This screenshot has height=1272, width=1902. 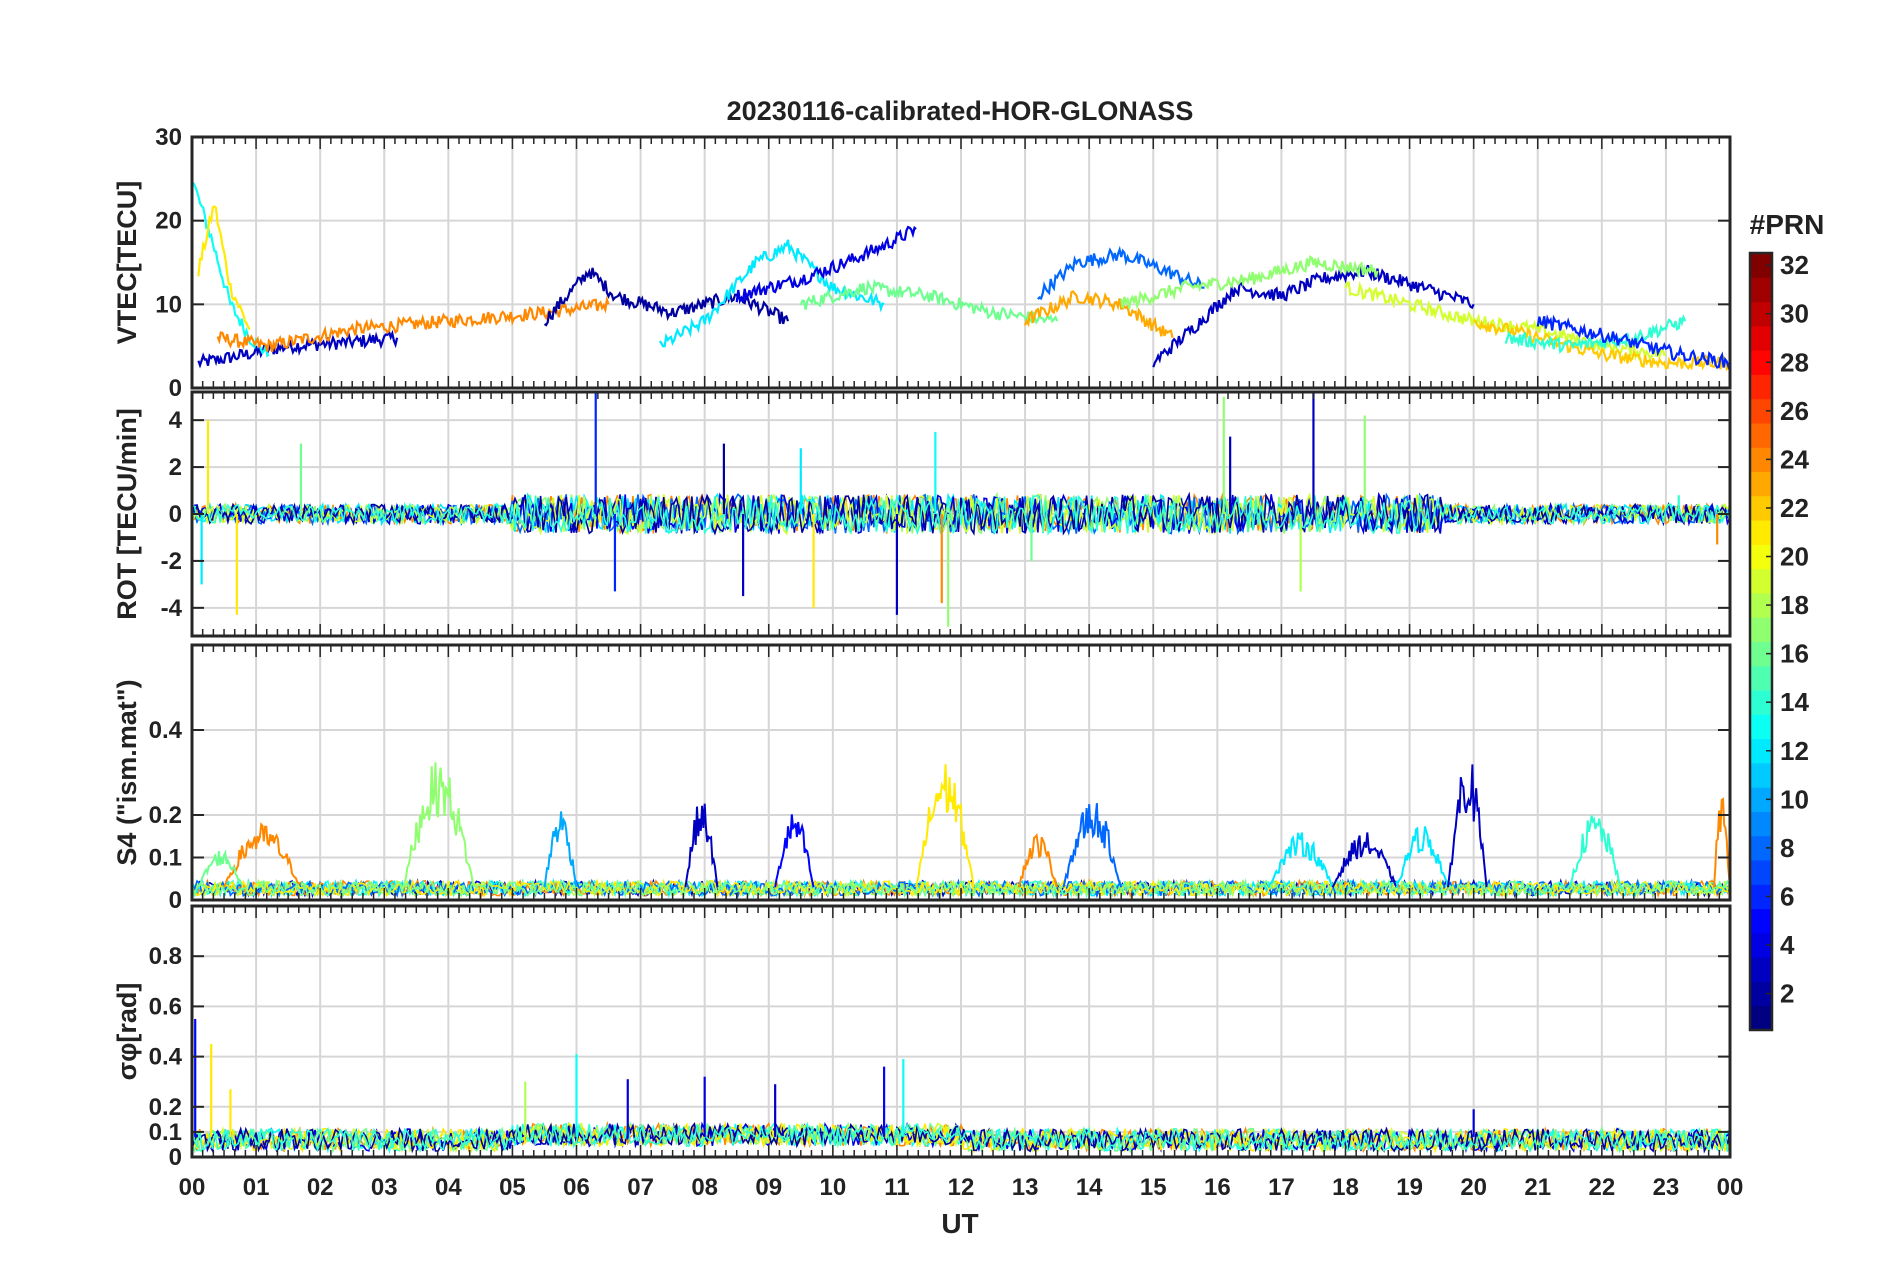 What do you see at coordinates (1794, 799) in the screenshot?
I see `colorbar-tick-label: 10` at bounding box center [1794, 799].